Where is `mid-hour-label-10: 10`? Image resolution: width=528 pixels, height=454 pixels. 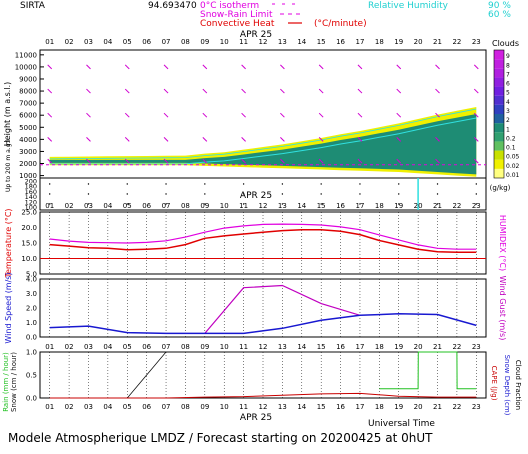
mid-hour-label-10: 10 is located at coordinates (224, 206).